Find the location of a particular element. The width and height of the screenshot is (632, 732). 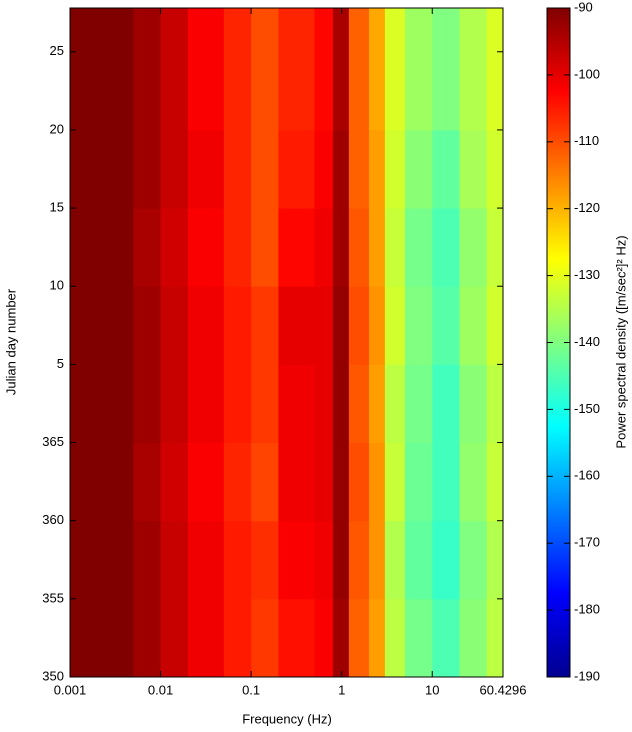

x-tick-label: 0.01 is located at coordinates (160, 689).